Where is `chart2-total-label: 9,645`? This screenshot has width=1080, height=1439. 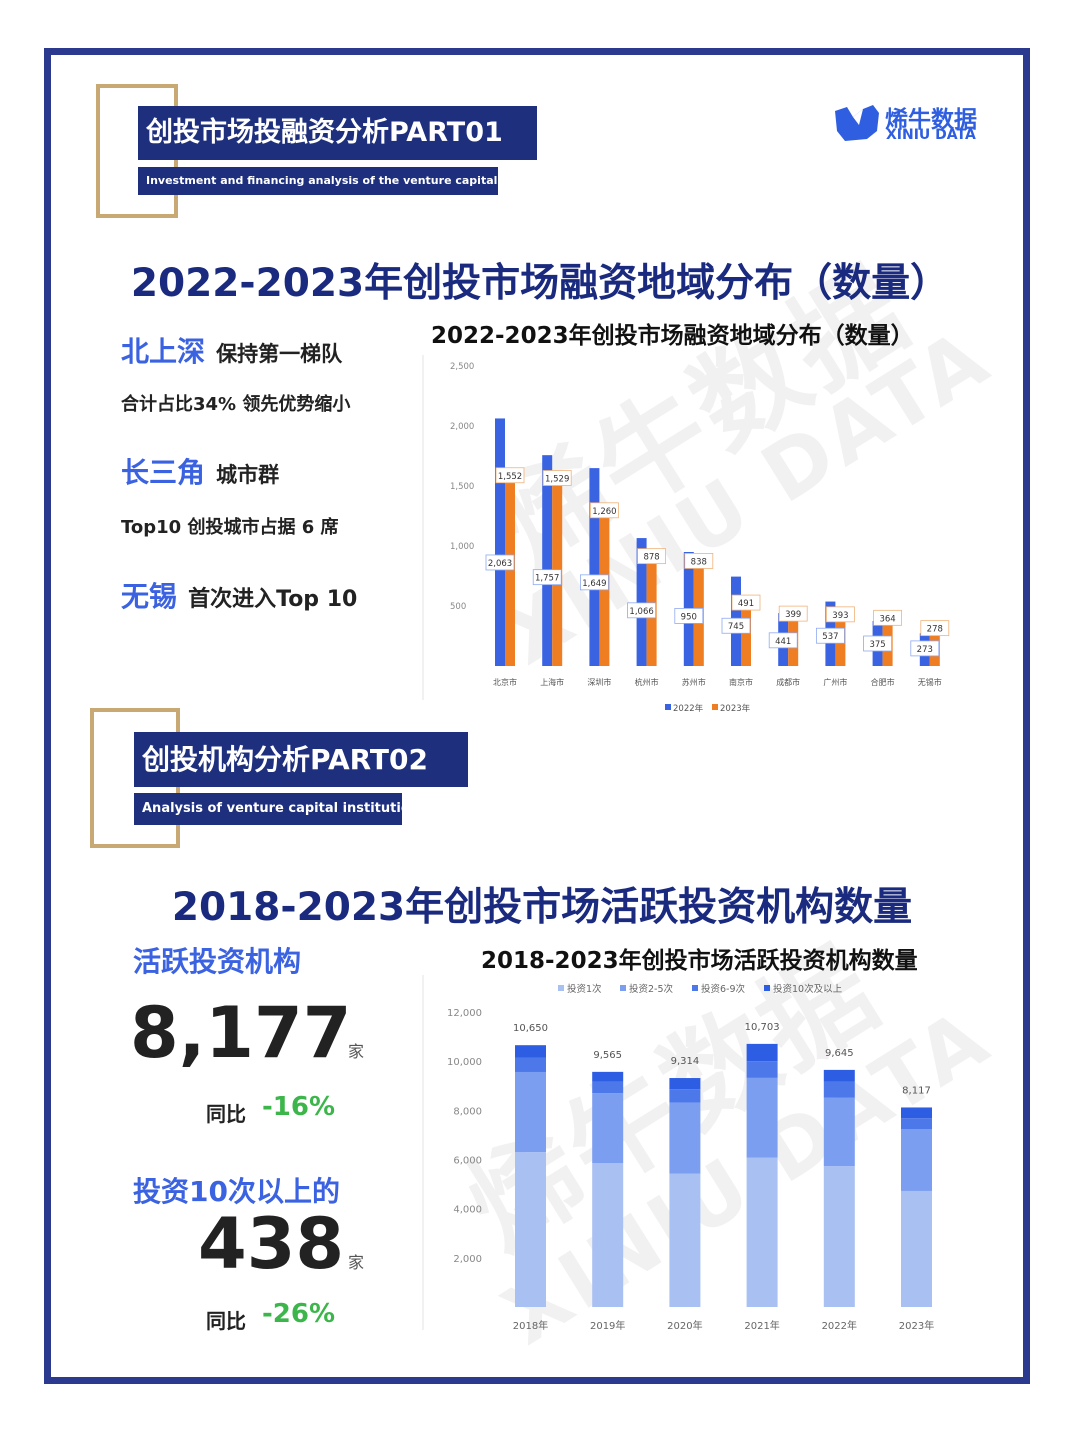 chart2-total-label: 9,645 is located at coordinates (839, 1053).